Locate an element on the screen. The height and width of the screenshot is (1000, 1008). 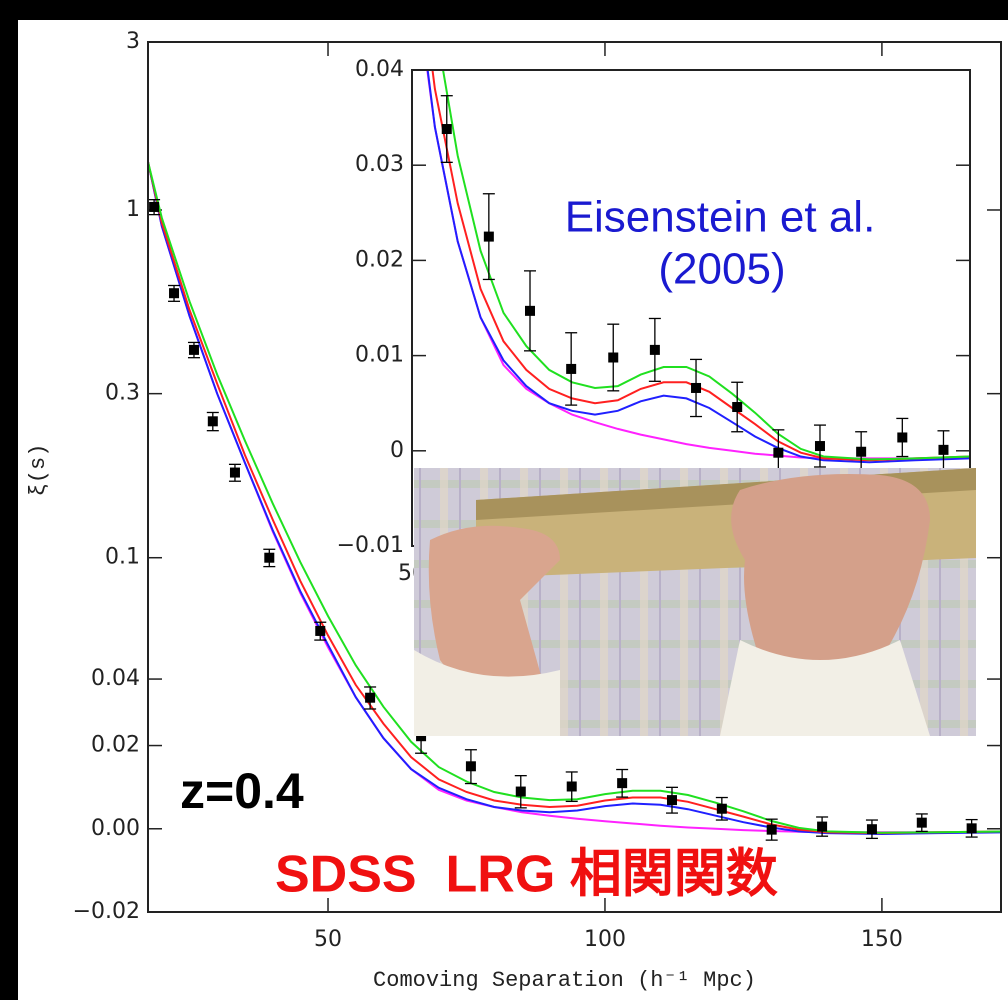
x-tick-label: 100 is located at coordinates (605, 939).